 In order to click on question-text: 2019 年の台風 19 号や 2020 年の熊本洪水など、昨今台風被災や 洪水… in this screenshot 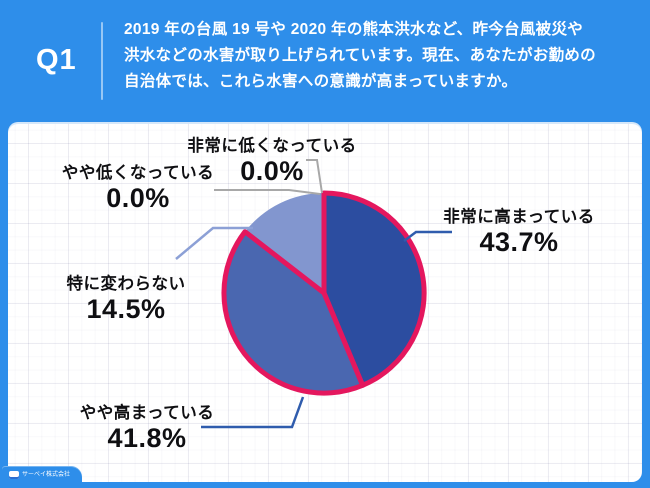, I will do `click(380, 56)`.